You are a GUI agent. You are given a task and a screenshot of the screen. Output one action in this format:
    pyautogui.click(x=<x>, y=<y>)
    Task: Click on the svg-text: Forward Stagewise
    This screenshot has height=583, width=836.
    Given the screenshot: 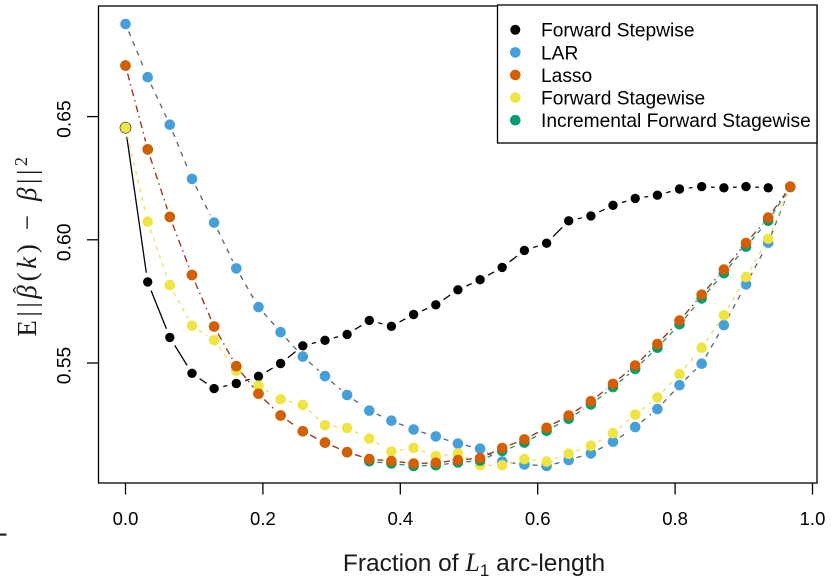 What is the action you would take?
    pyautogui.click(x=623, y=99)
    